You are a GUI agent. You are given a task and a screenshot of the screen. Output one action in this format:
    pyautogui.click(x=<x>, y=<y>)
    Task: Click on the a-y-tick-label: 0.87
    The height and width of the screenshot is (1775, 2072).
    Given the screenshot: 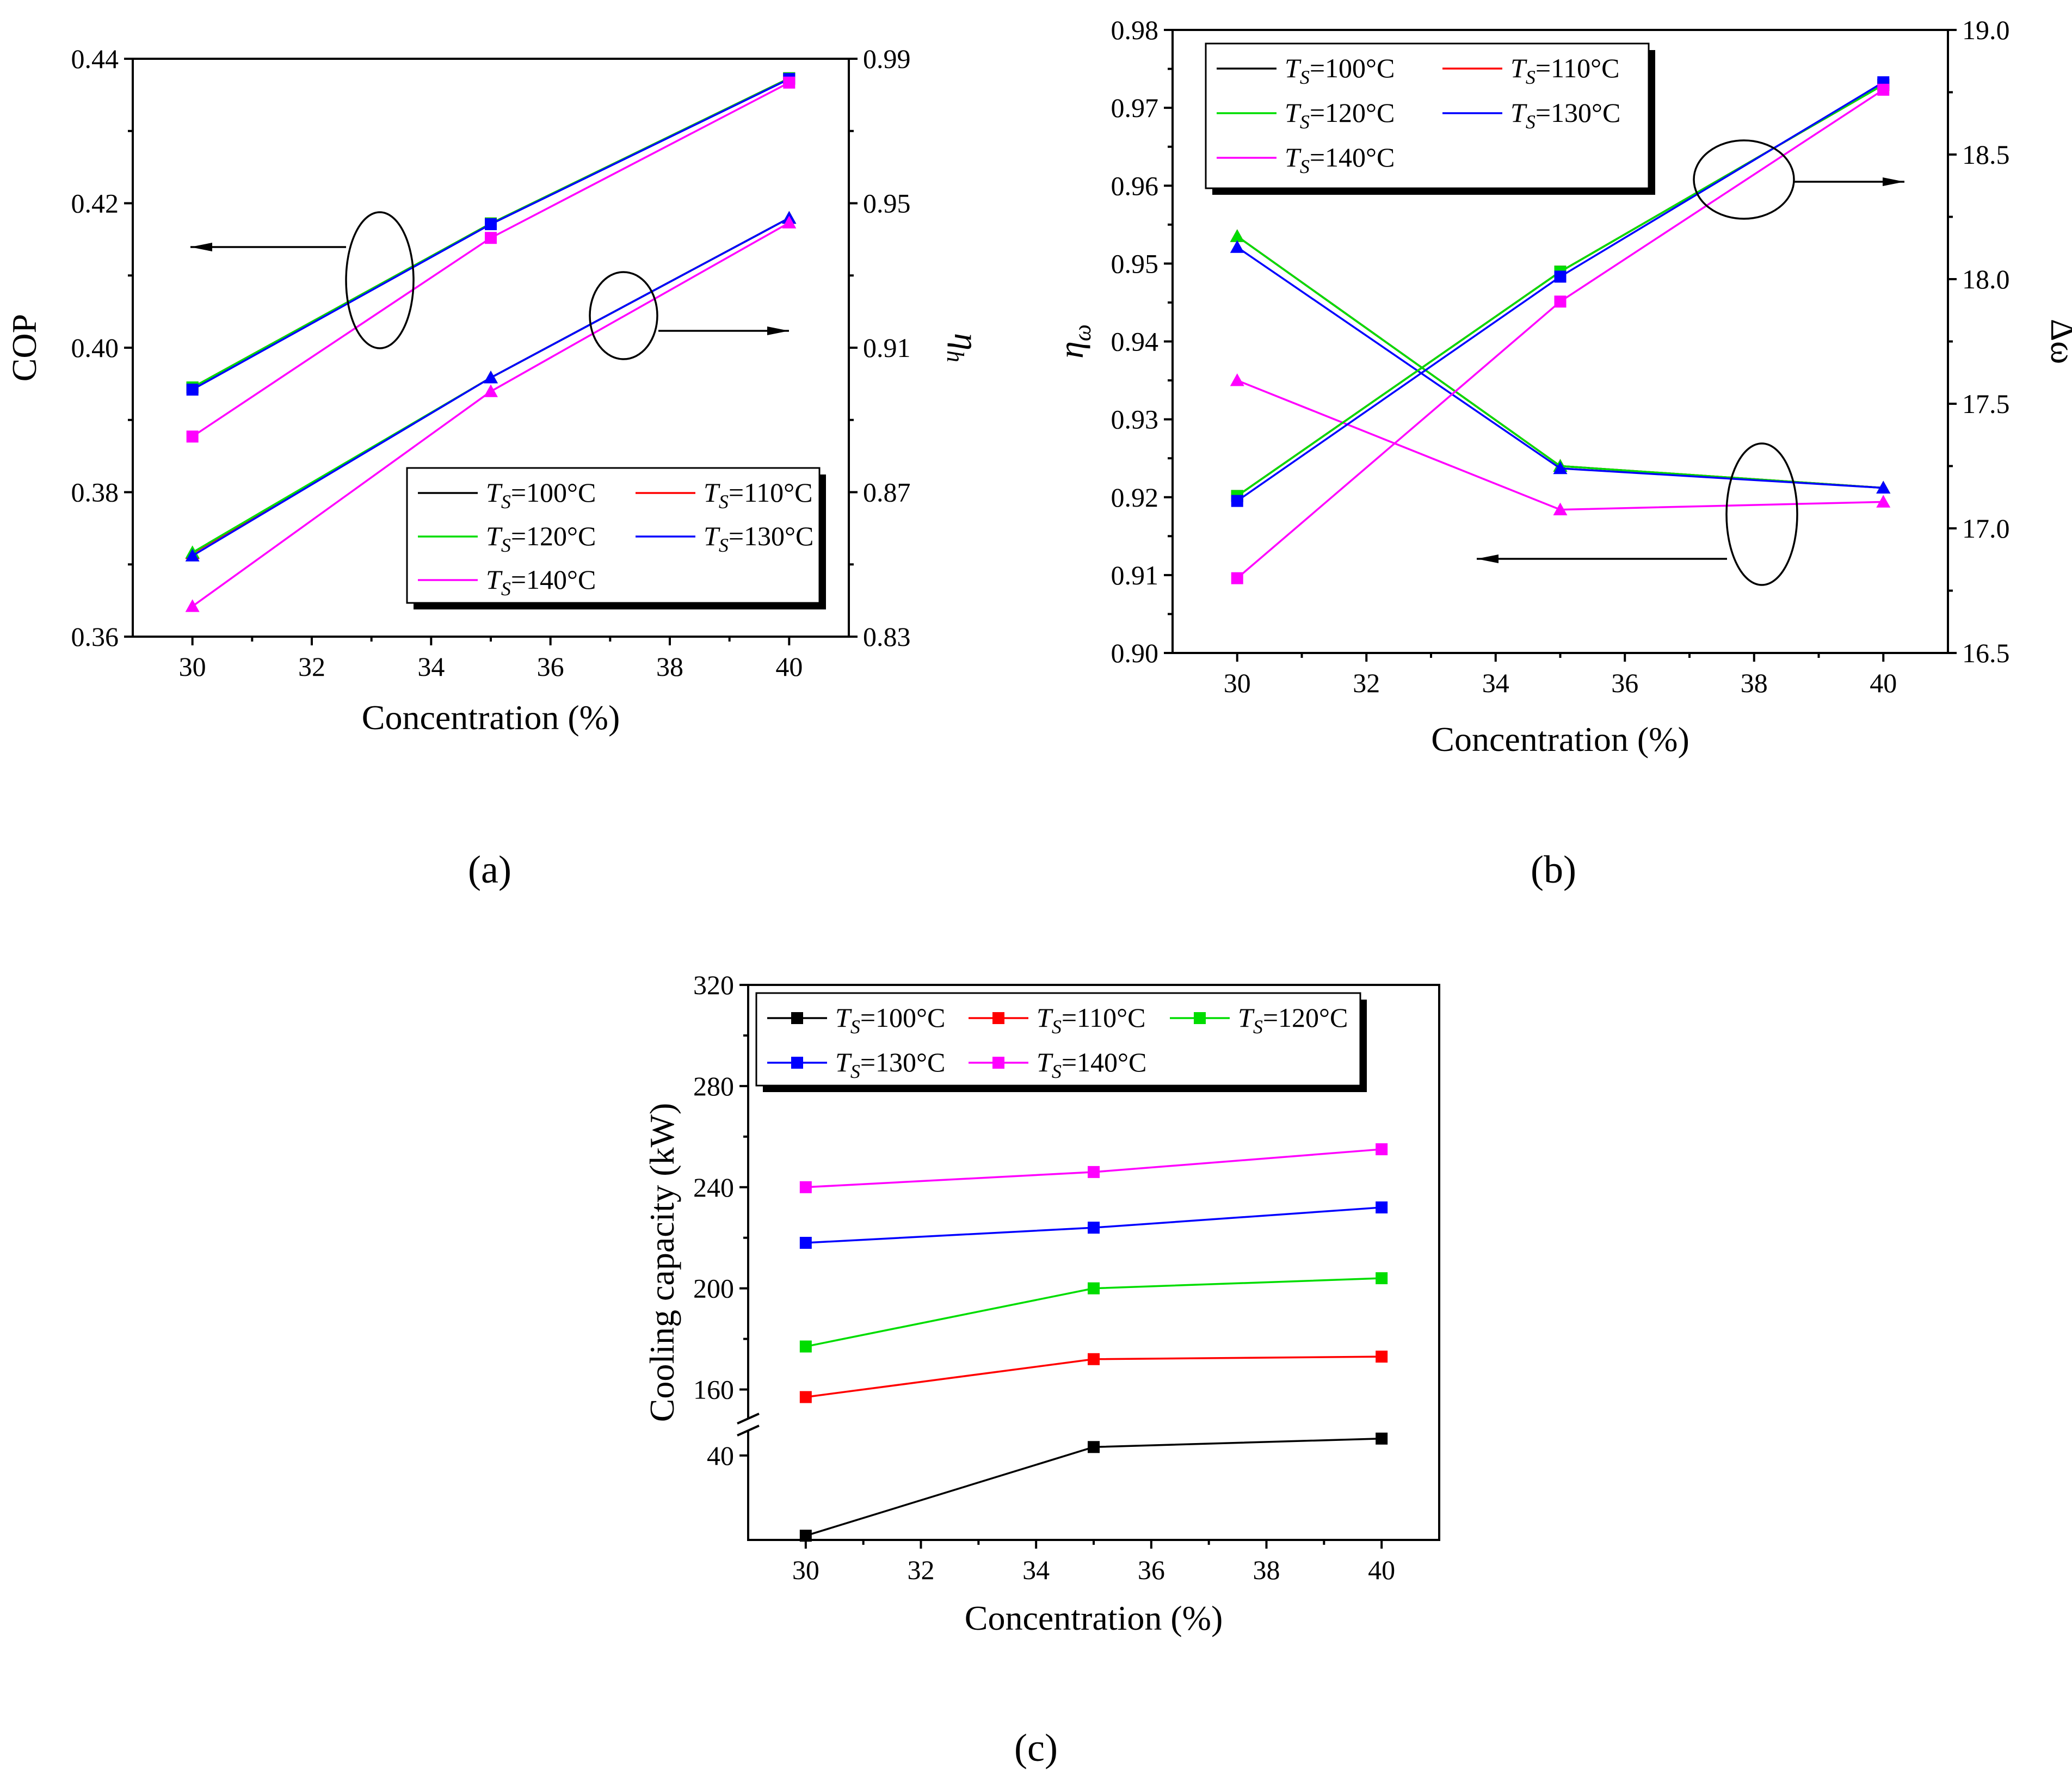 What is the action you would take?
    pyautogui.click(x=887, y=493)
    